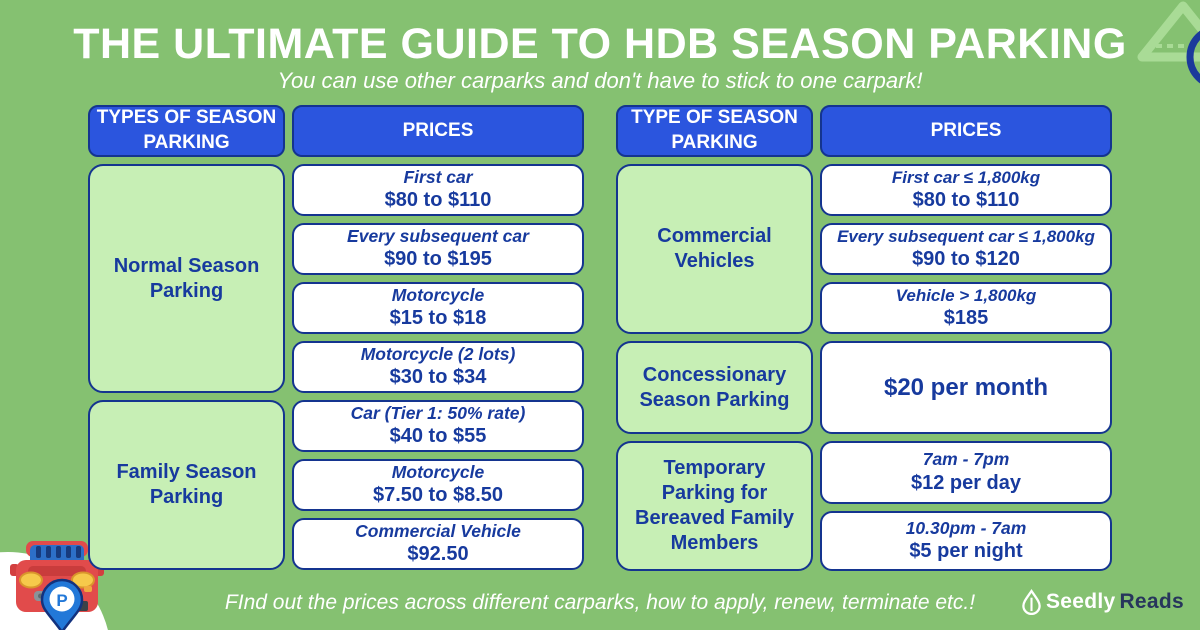 Image resolution: width=1200 pixels, height=630 pixels. Describe the element at coordinates (600, 44) in the screenshot. I see `page-title: THE ULTIMATE GUIDE TO HDB SEASON PARKING` at that location.